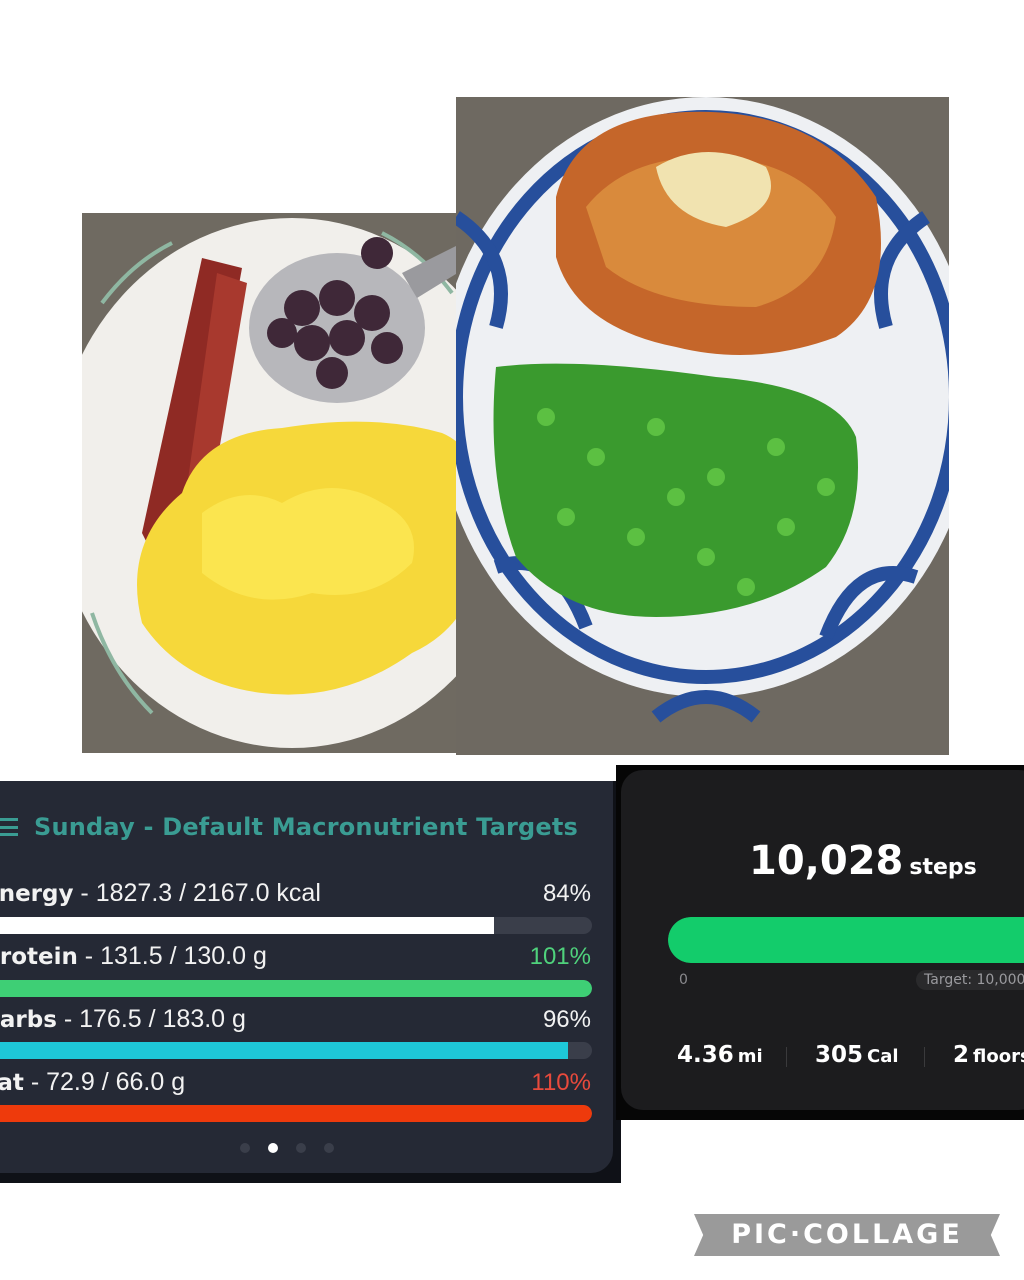 The height and width of the screenshot is (1280, 1024). I want to click on steps-progress-bar, so click(846, 940).